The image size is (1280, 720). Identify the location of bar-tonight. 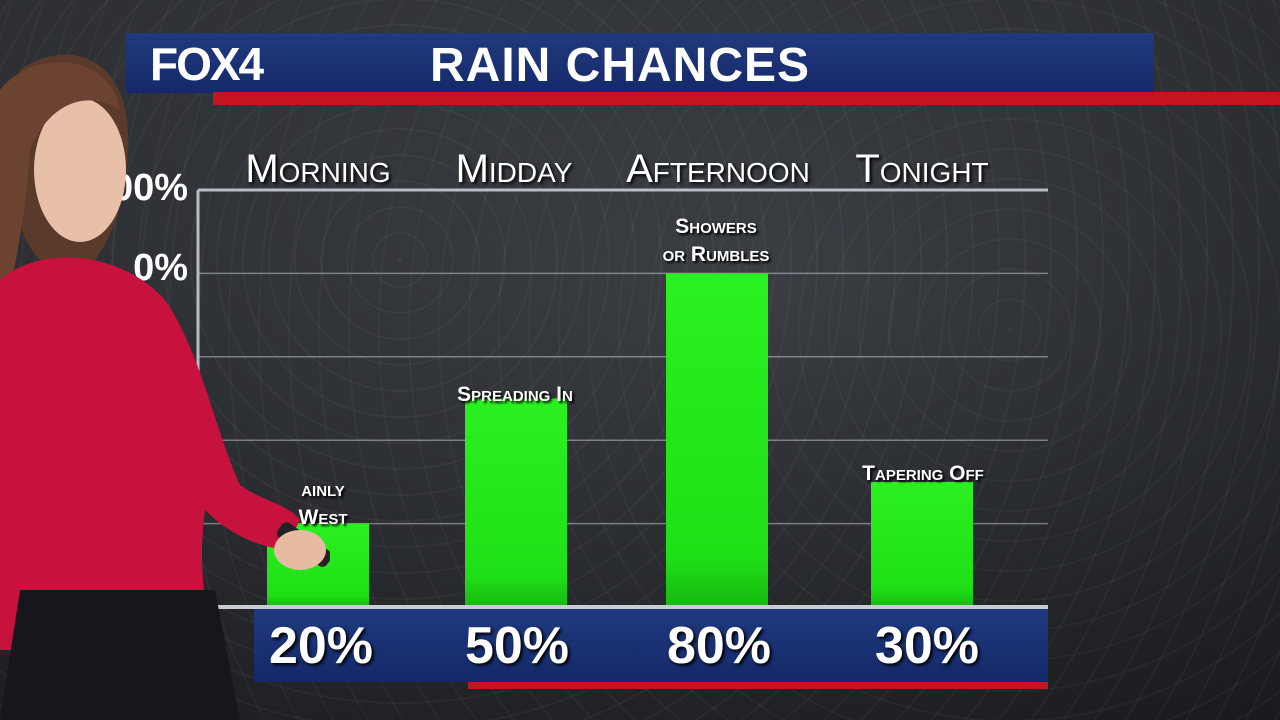
(922, 544).